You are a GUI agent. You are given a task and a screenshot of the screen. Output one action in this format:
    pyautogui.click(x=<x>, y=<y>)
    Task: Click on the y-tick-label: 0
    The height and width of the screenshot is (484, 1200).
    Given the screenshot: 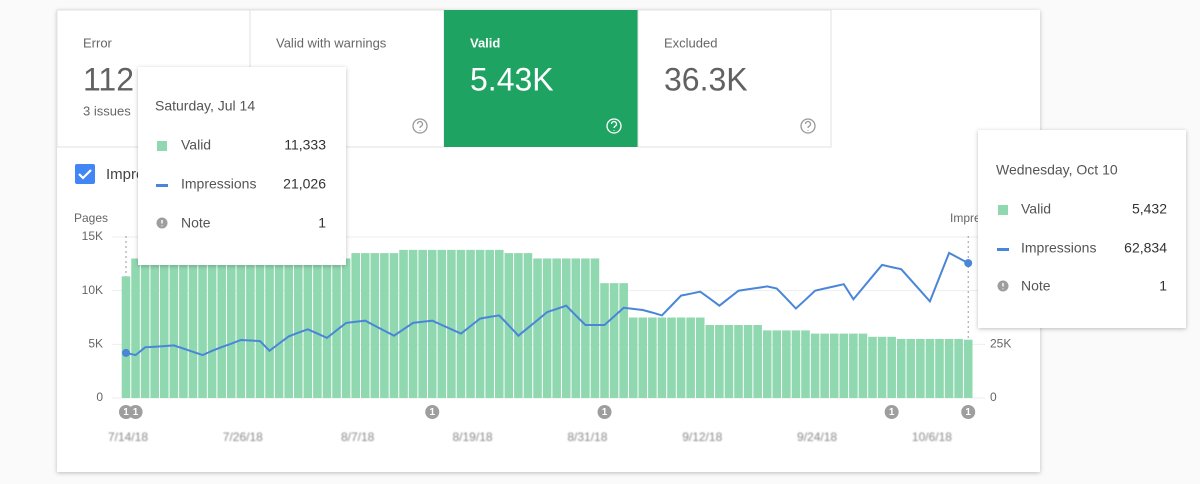 What is the action you would take?
    pyautogui.click(x=99, y=397)
    